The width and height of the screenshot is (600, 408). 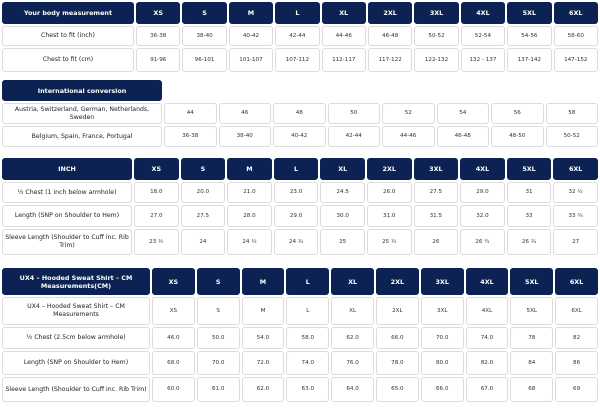 What do you see at coordinates (342, 216) in the screenshot?
I see `value-cell: 30.0` at bounding box center [342, 216].